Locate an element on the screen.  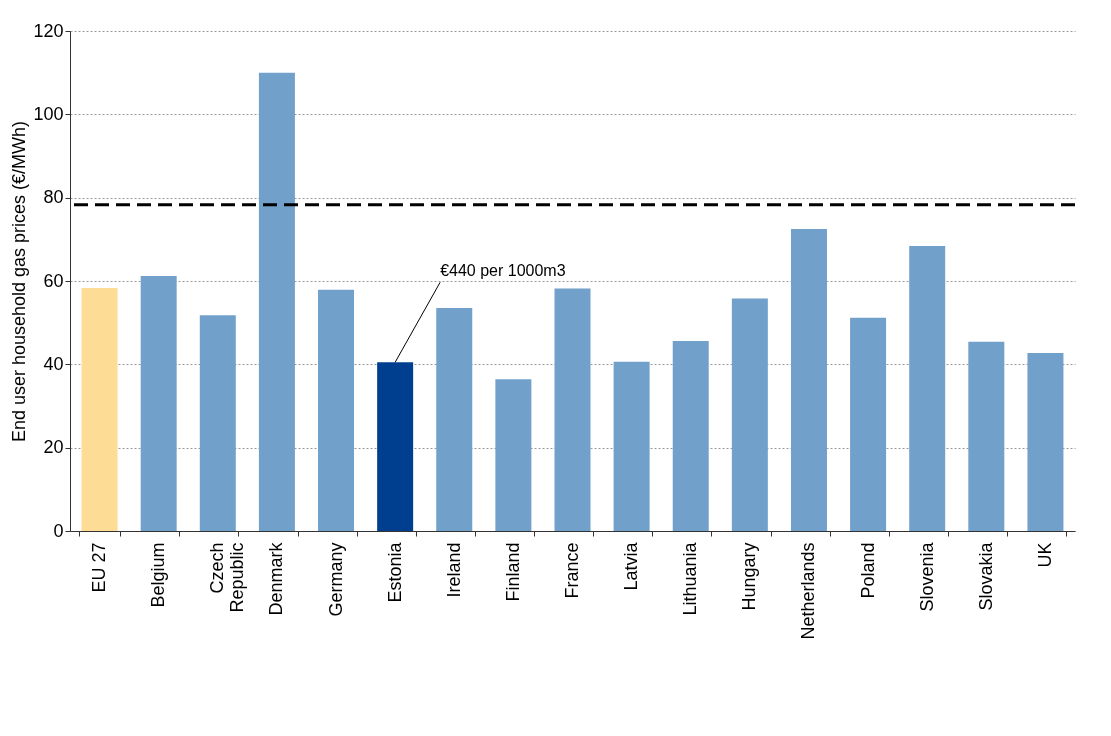
y-tick-label: 120 is located at coordinates (48, 30).